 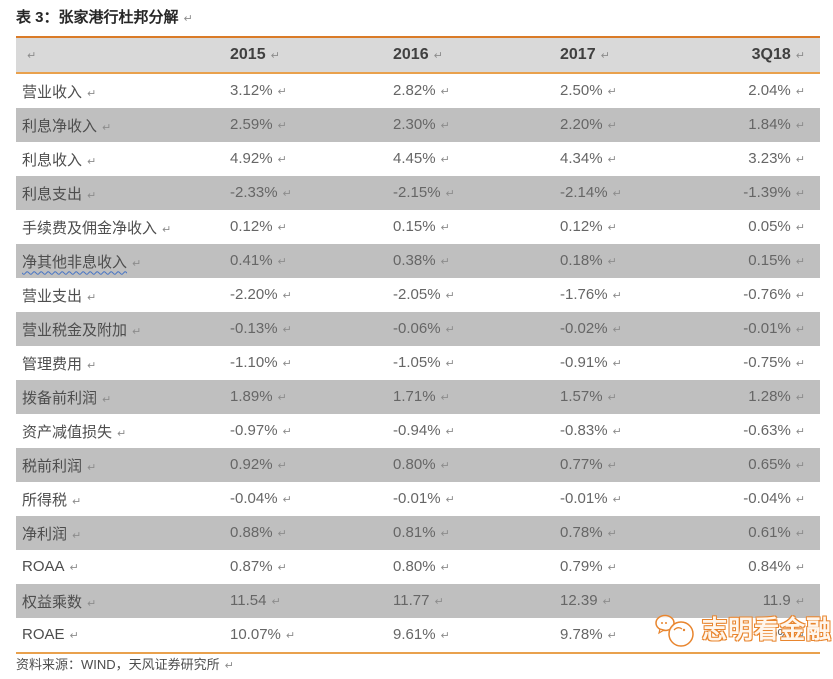 I want to click on value-cell: 2.50% ↵, so click(x=630, y=90).